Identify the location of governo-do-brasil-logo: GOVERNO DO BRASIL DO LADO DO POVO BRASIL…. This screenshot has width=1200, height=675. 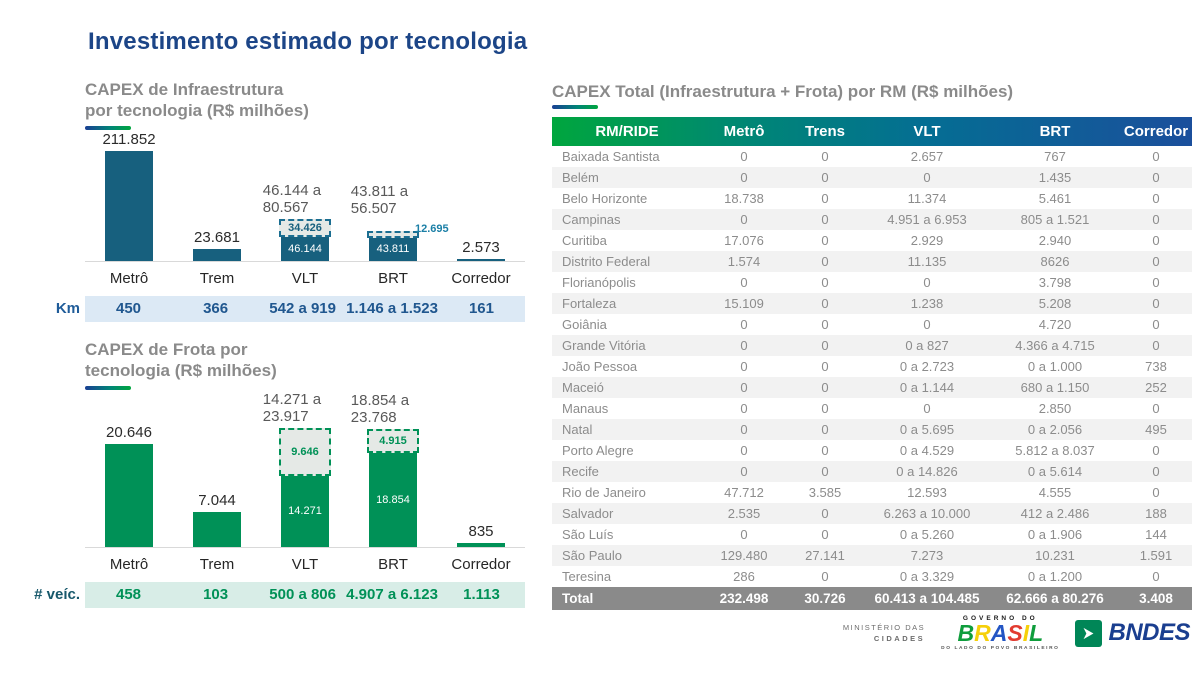
(1000, 633).